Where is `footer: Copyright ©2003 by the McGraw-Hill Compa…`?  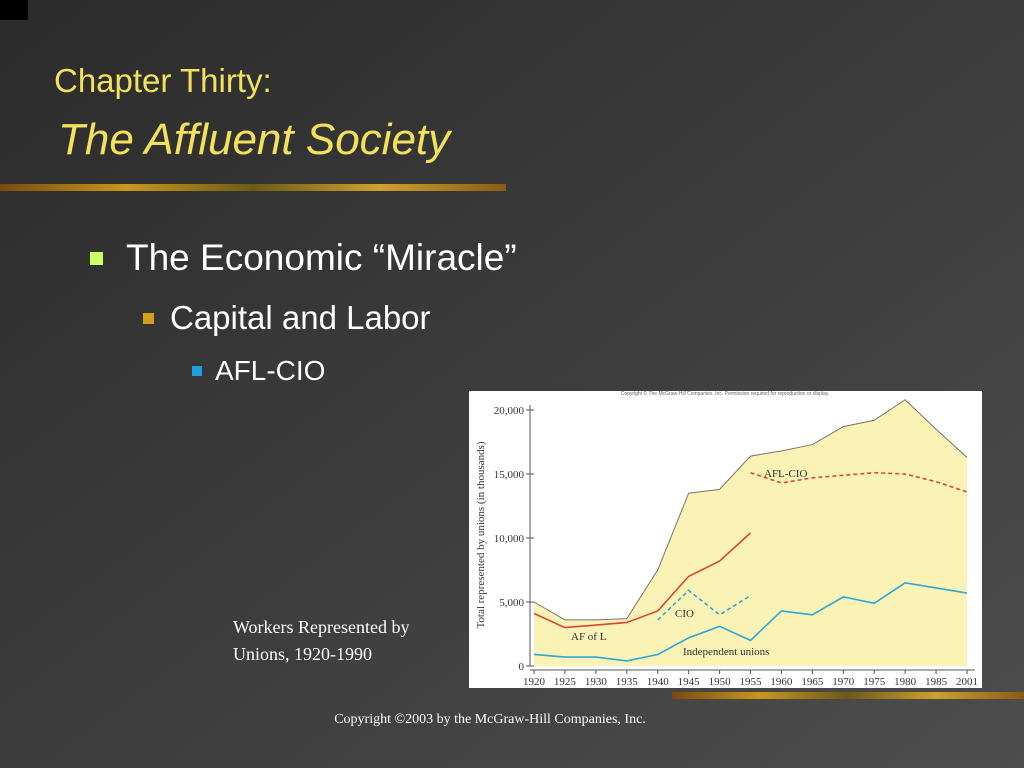
footer: Copyright ©2003 by the McGraw-Hill Compa… is located at coordinates (490, 719).